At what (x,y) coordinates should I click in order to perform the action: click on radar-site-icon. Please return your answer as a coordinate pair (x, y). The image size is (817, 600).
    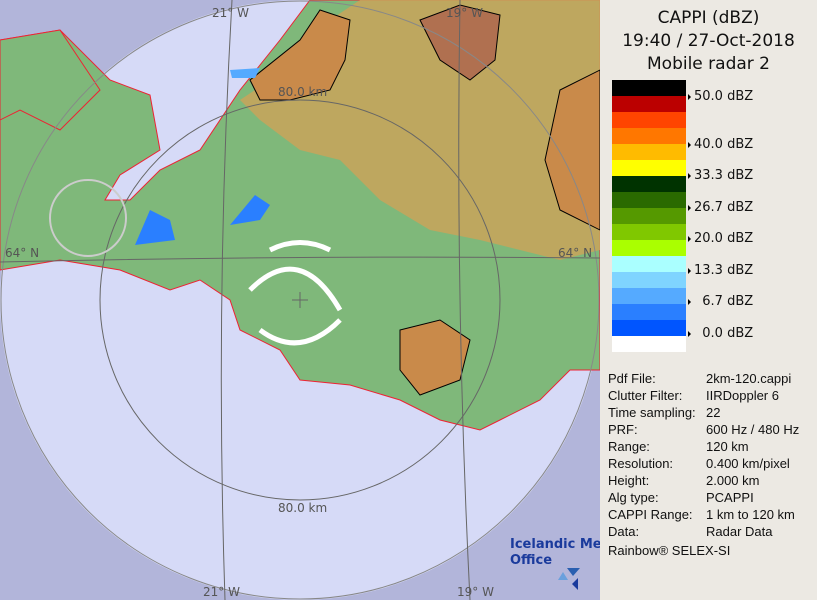
    Looking at the image, I should click on (300, 300).